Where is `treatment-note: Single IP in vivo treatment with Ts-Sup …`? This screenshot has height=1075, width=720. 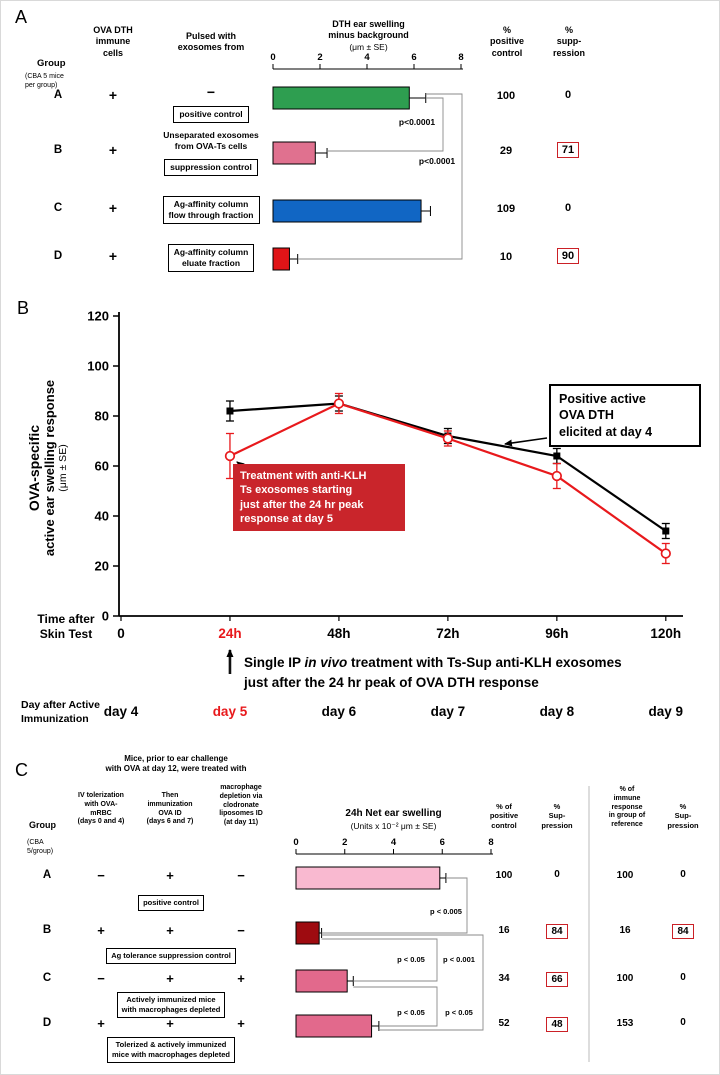
treatment-note: Single IP in vivo treatment with Ts-Sup … is located at coordinates (475, 672).